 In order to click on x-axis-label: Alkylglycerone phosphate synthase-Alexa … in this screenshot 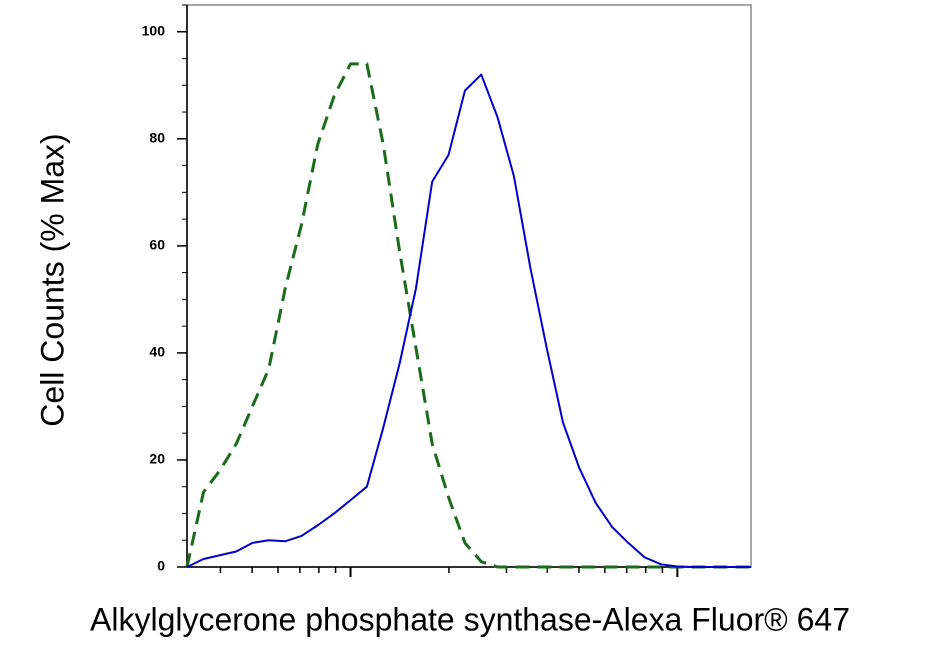, I will do `click(470, 619)`.